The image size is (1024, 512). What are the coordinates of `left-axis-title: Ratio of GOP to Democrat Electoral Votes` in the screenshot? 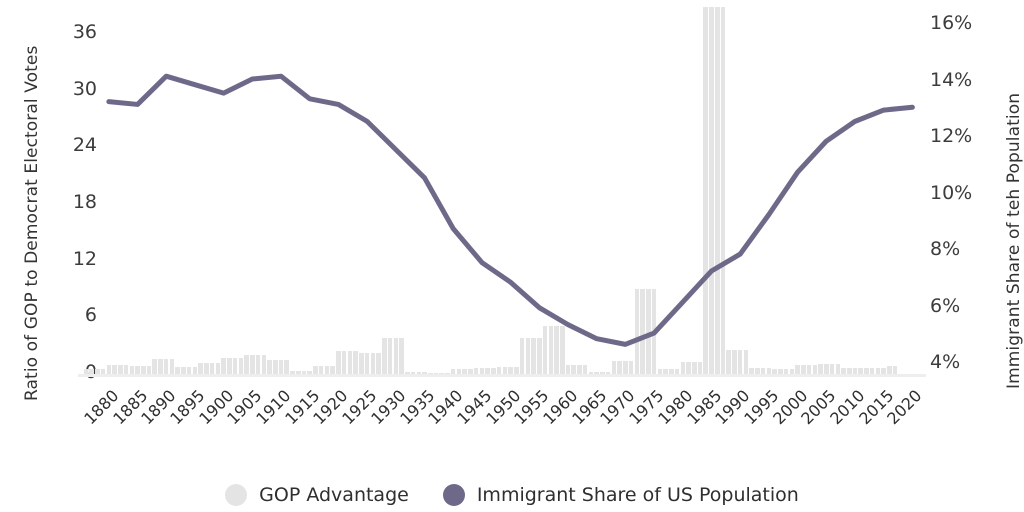 It's located at (32, 223).